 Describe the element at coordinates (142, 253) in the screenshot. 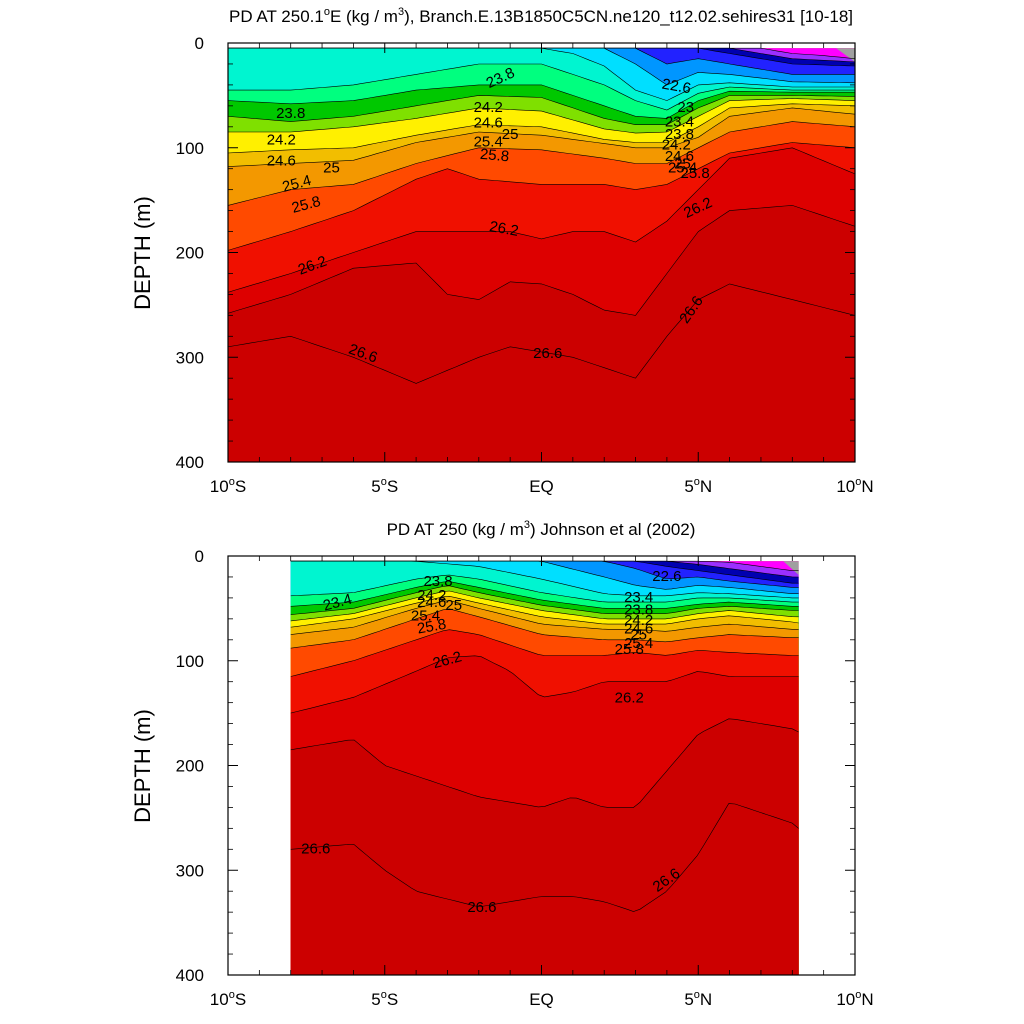

I see `top-y-axis-label: DEPTH (m)` at that location.